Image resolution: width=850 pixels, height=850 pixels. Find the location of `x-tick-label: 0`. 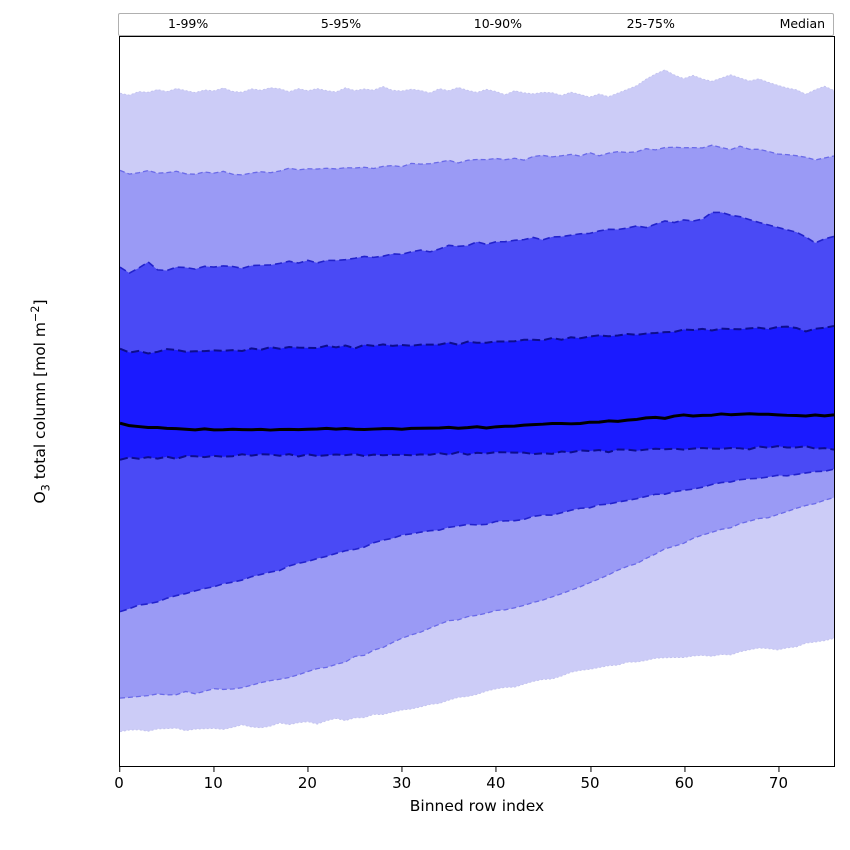

x-tick-label: 0 is located at coordinates (119, 779).